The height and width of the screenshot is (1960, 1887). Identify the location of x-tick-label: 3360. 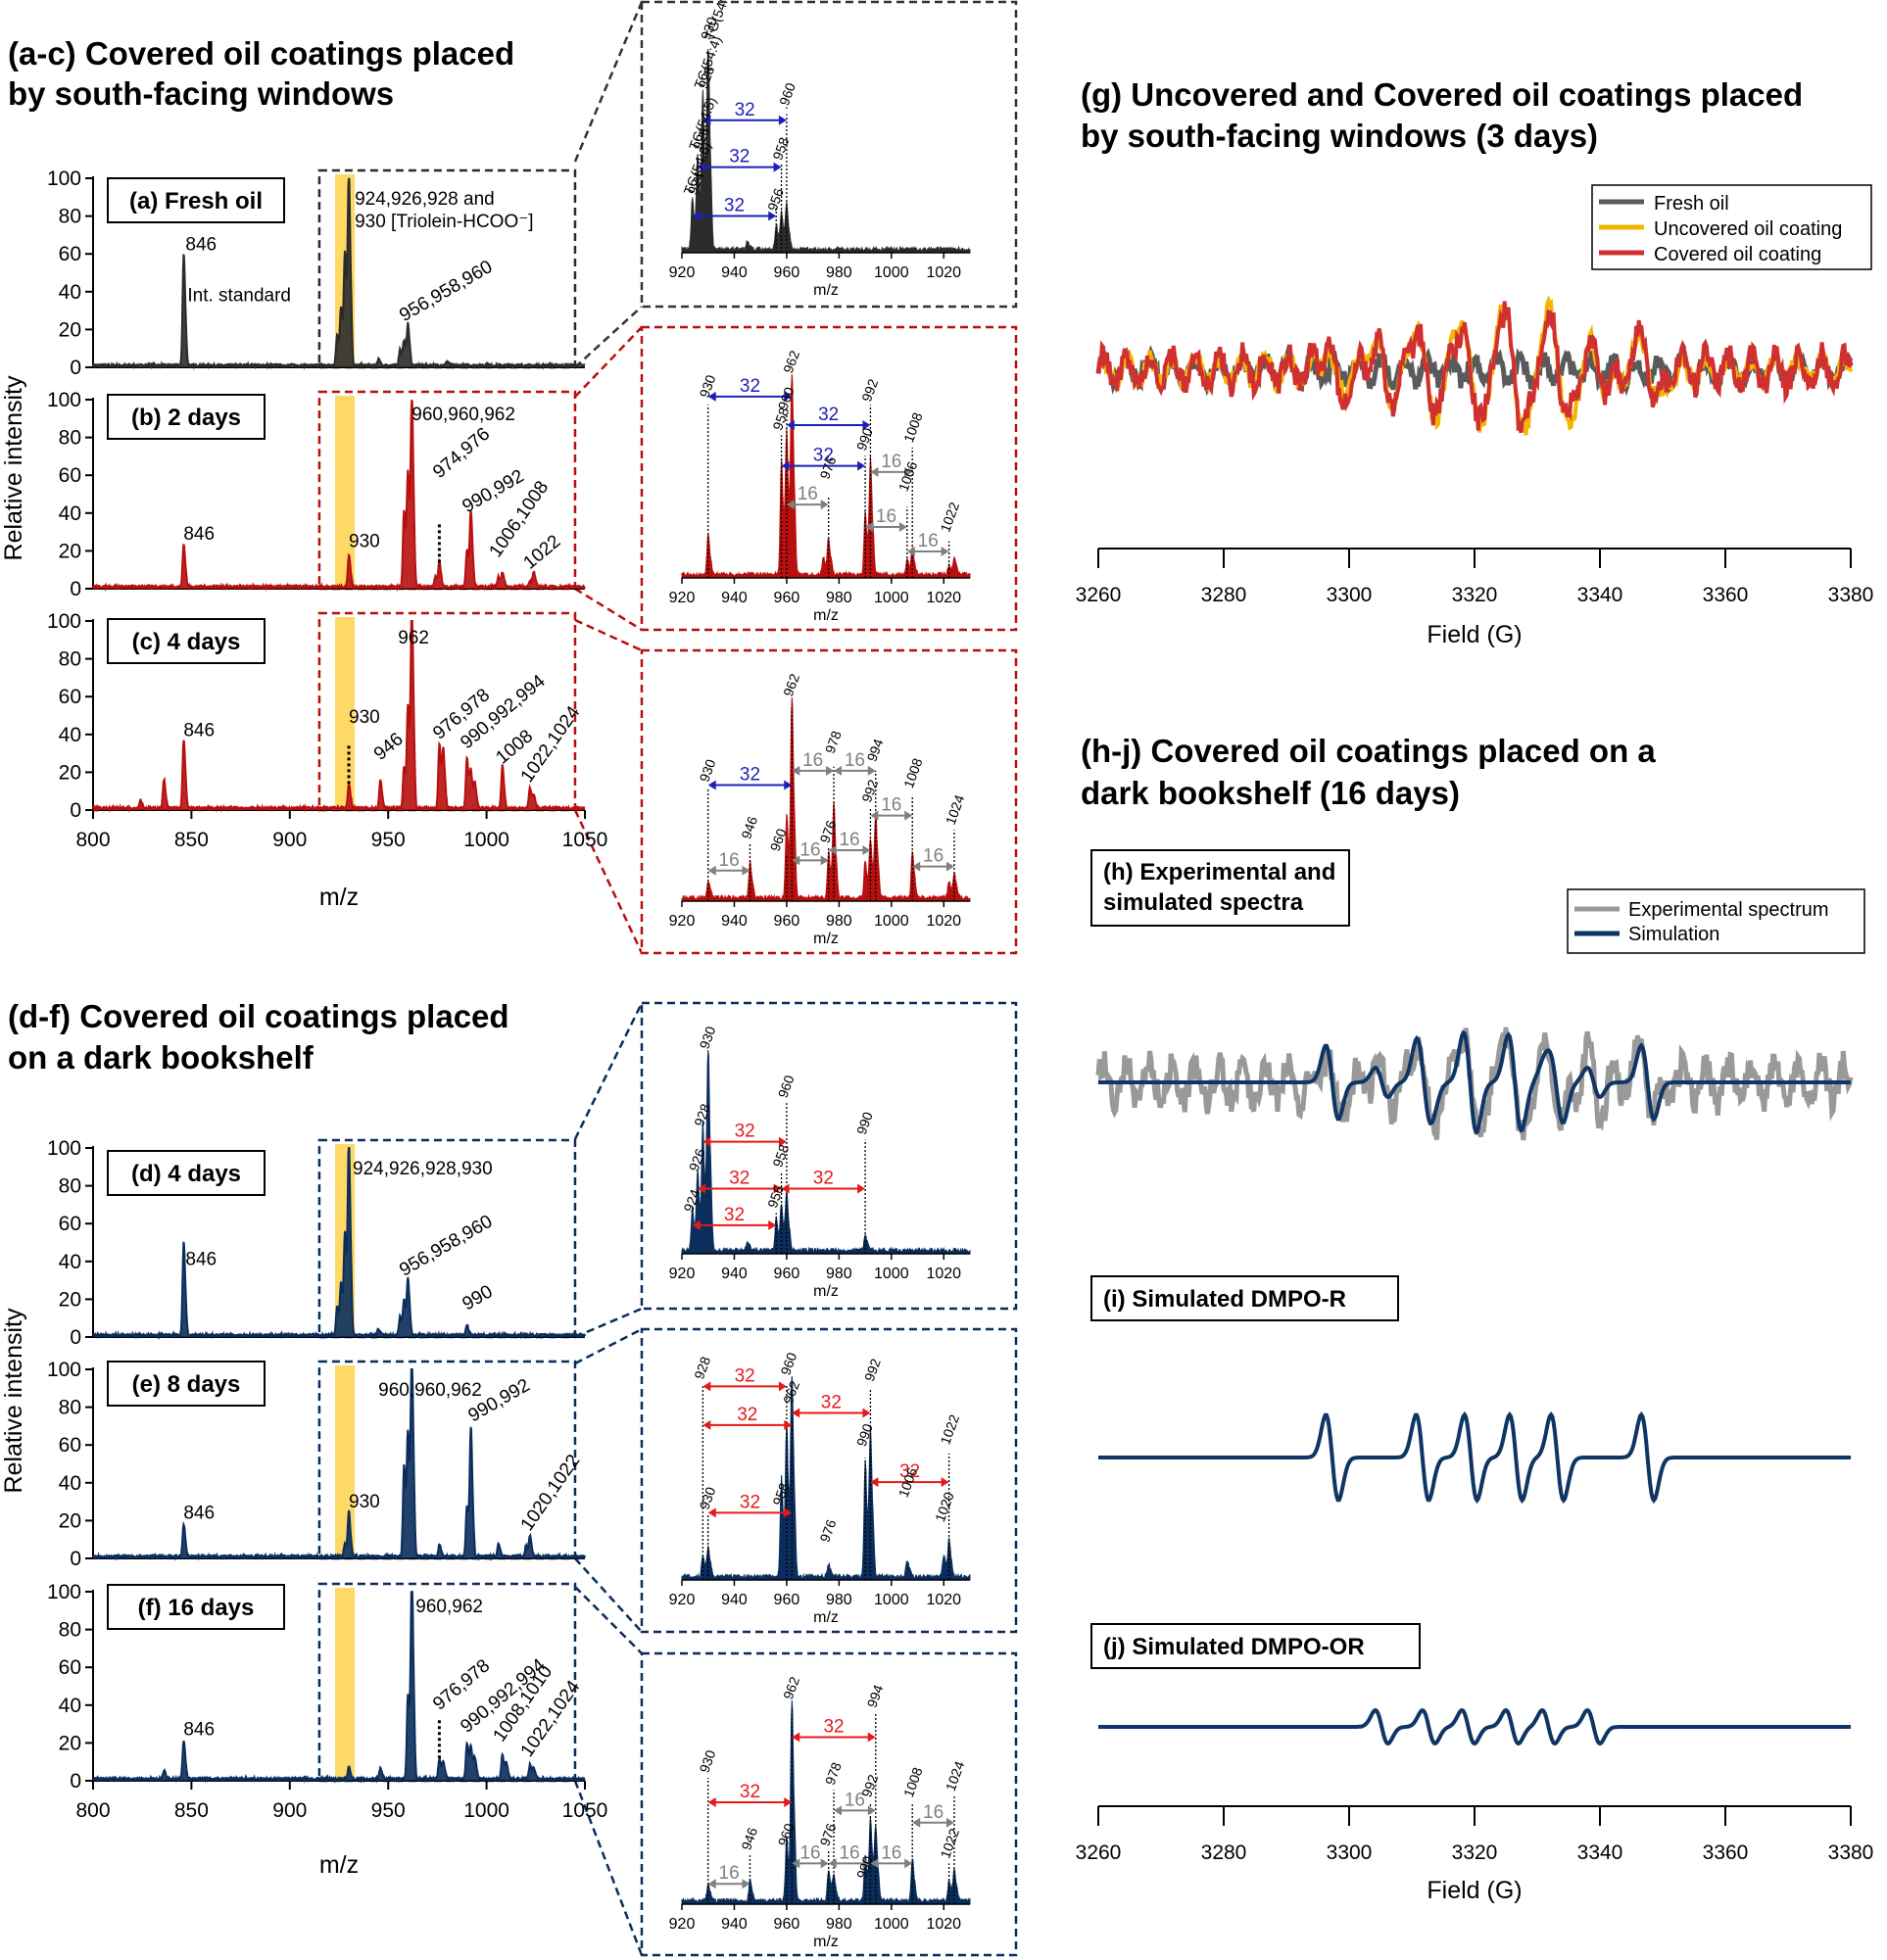
(1726, 595).